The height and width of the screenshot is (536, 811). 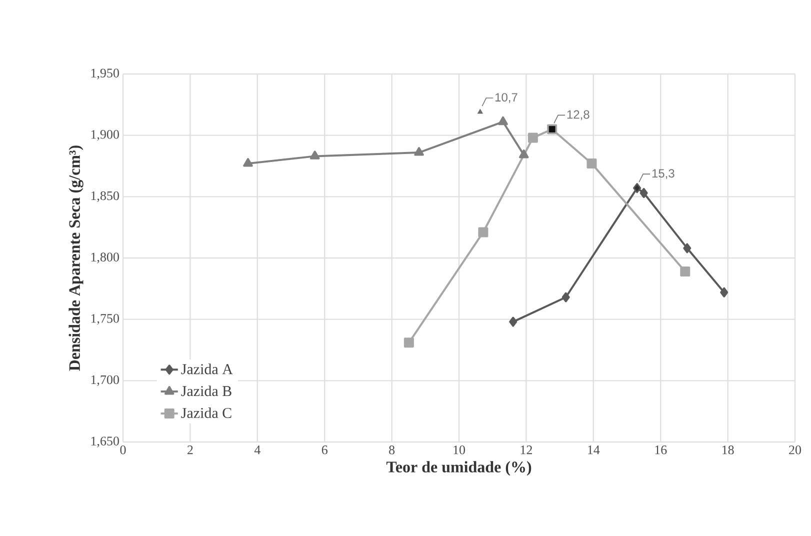 I want to click on y-tick-label: 1,650, so click(x=105, y=442).